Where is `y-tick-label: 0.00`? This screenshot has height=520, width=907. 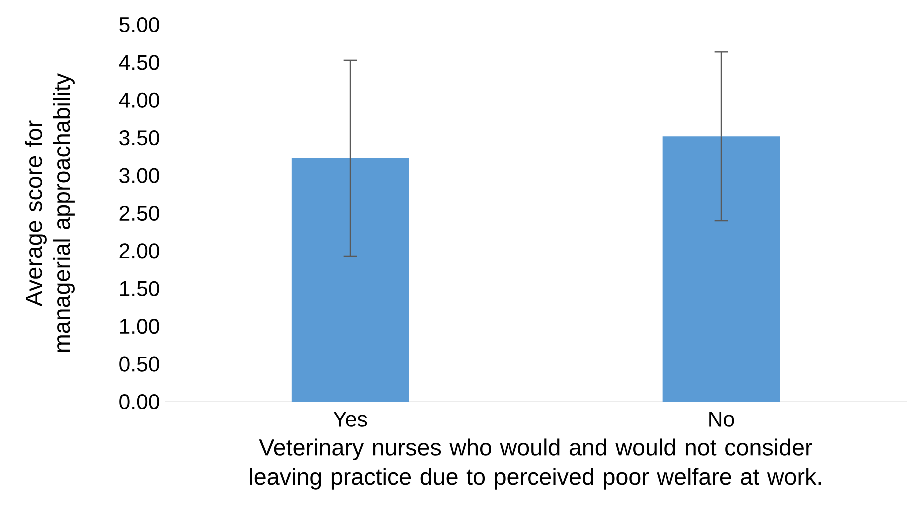 y-tick-label: 0.00 is located at coordinates (140, 402).